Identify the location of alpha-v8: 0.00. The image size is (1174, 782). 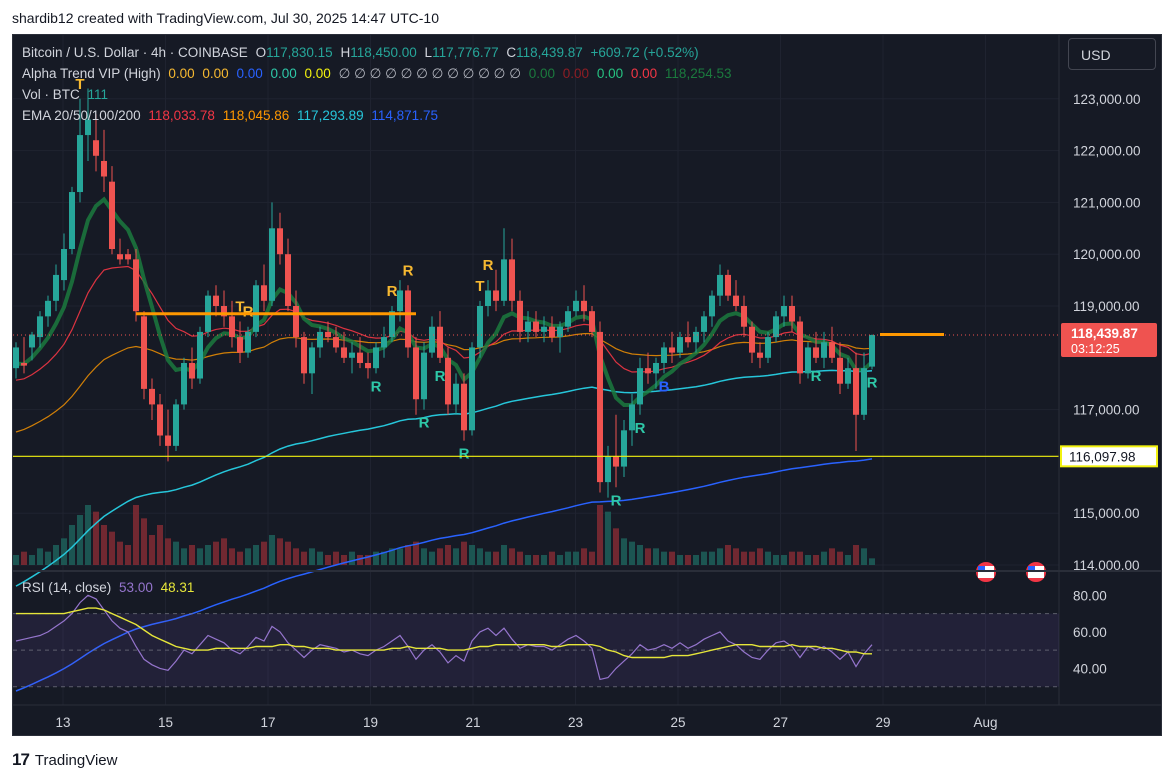
(610, 73).